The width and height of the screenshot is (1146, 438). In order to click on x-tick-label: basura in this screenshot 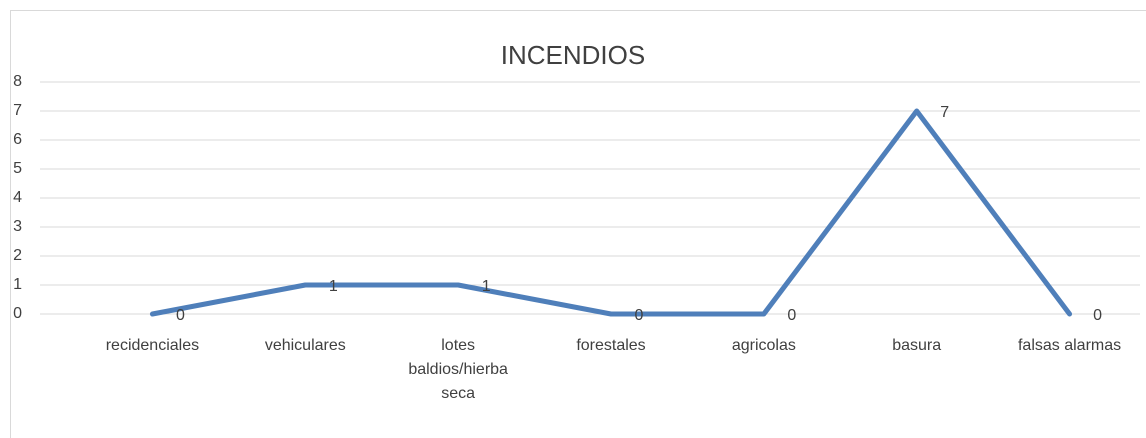, I will do `click(917, 345)`.